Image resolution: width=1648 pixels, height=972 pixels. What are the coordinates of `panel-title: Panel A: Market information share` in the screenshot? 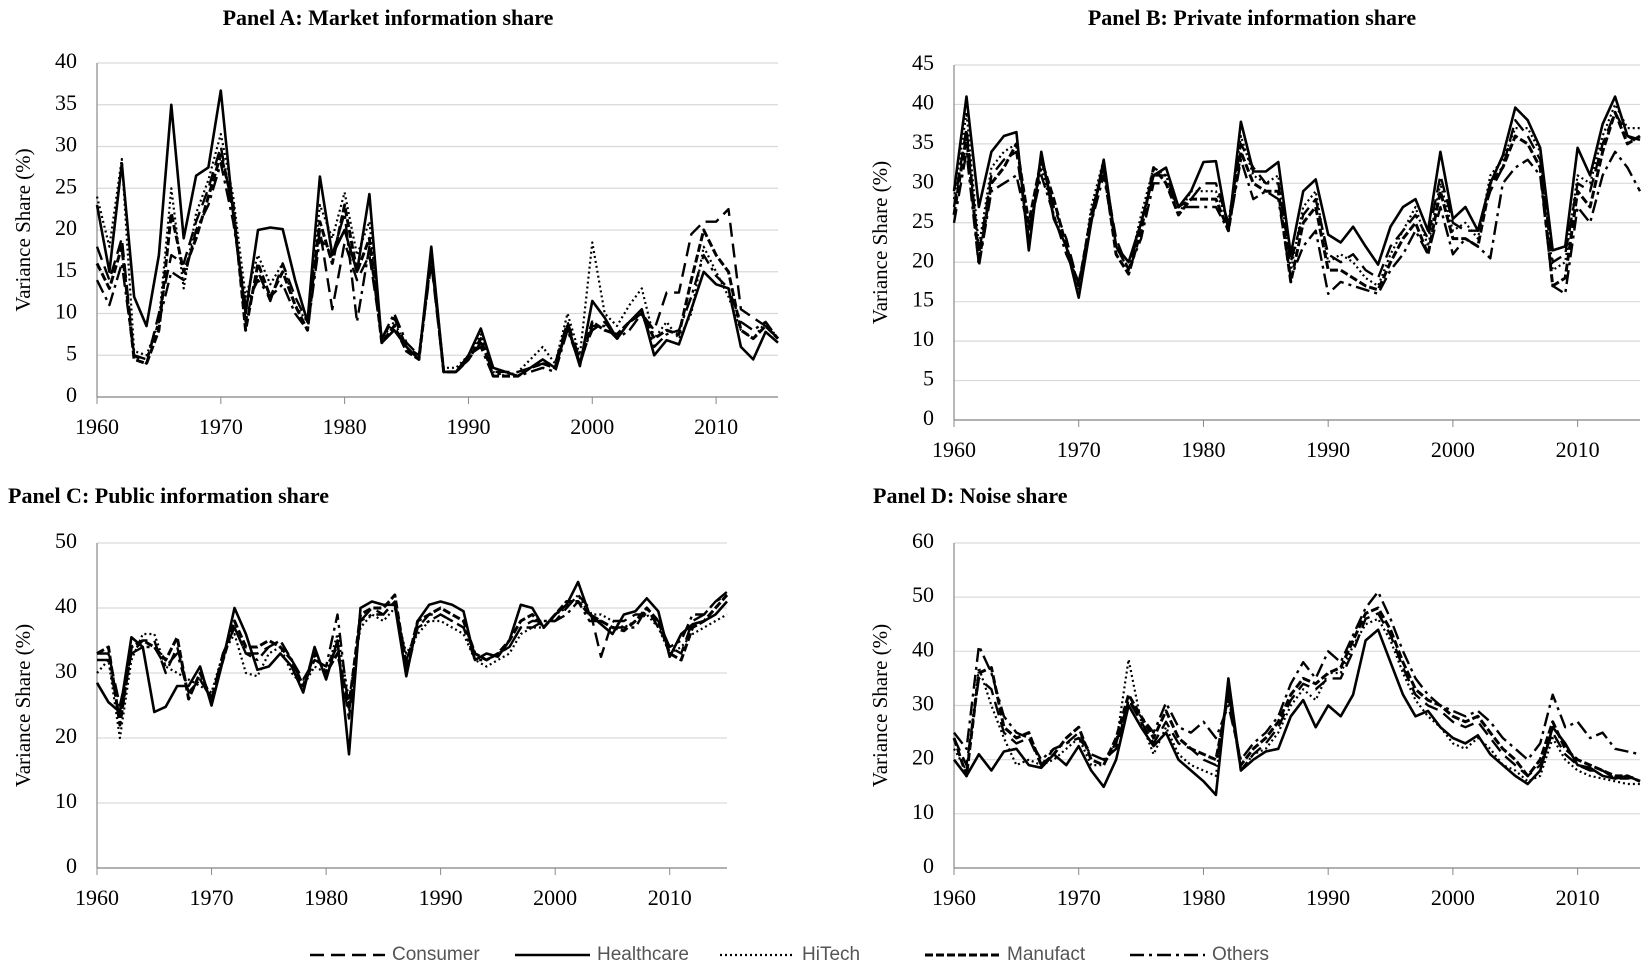 It's located at (388, 17).